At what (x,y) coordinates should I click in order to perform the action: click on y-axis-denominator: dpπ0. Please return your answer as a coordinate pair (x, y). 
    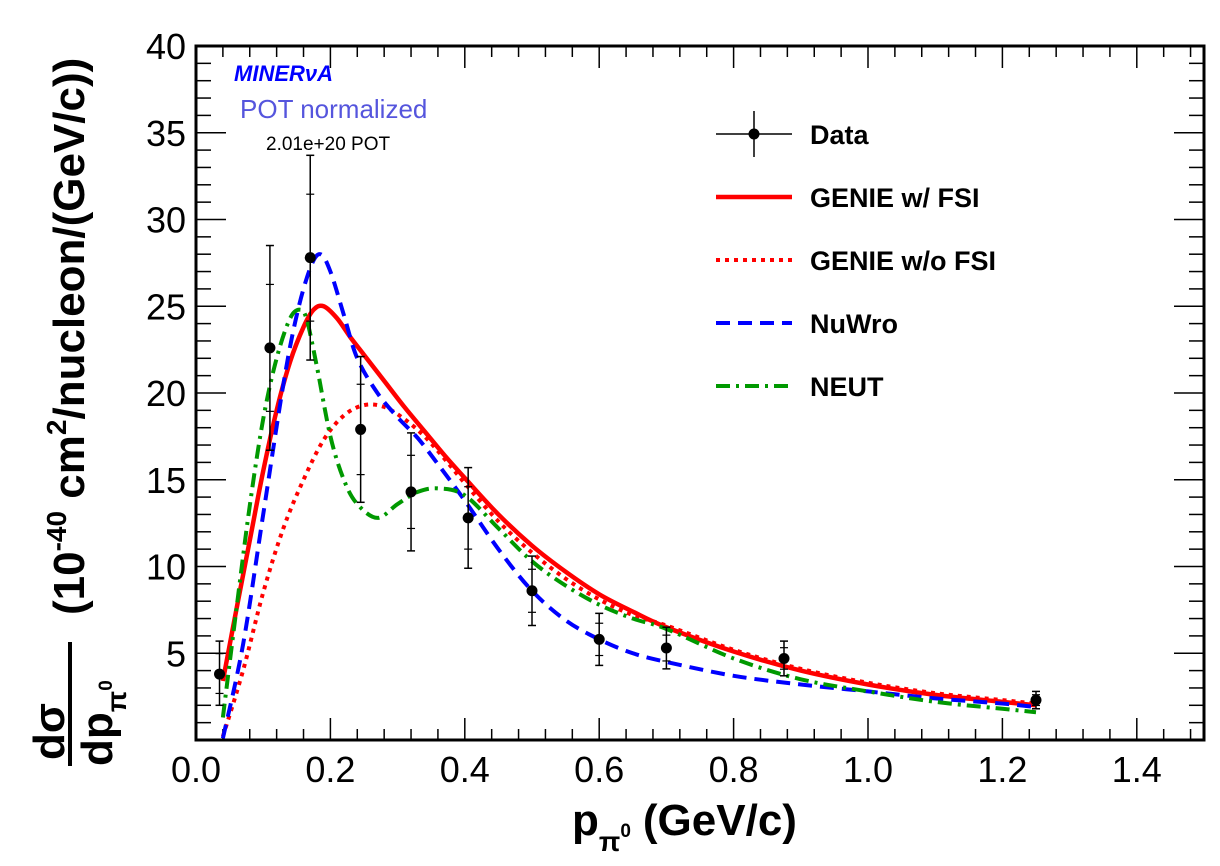
    Looking at the image, I should click on (102, 723).